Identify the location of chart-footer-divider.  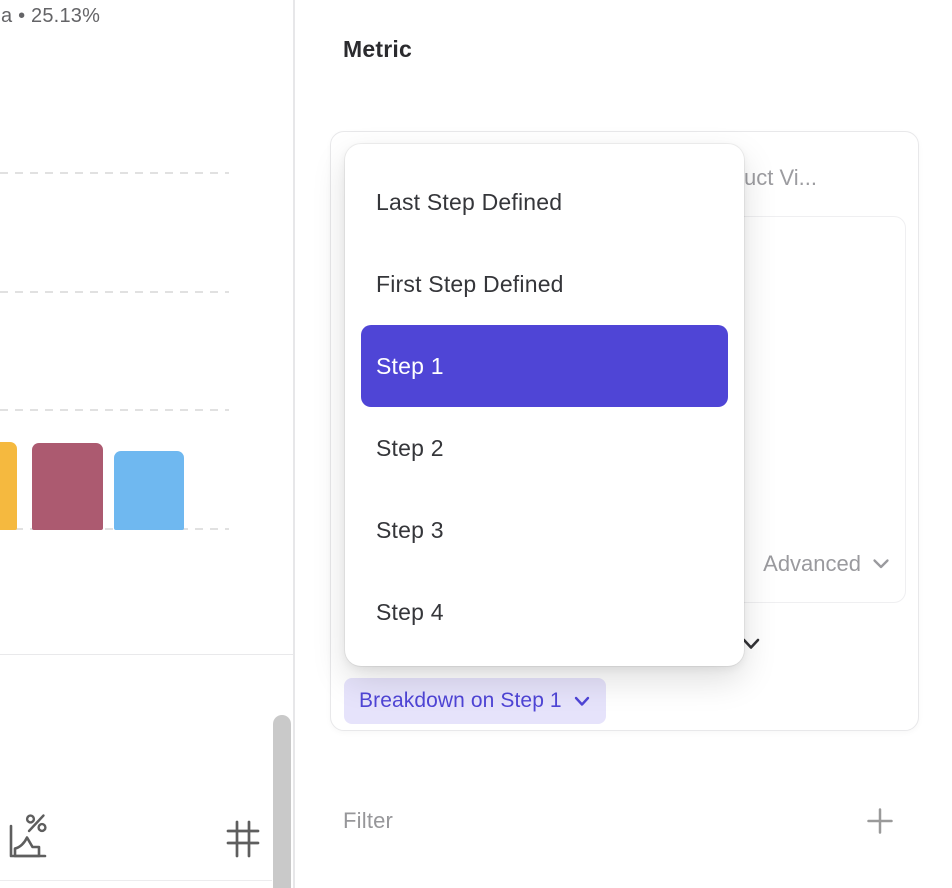
(146, 654).